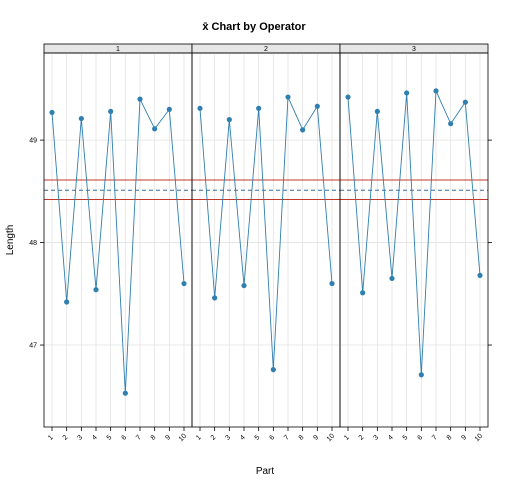 This screenshot has width=508, height=493. I want to click on chart-title: x̄ Chart by Operator, so click(254, 27).